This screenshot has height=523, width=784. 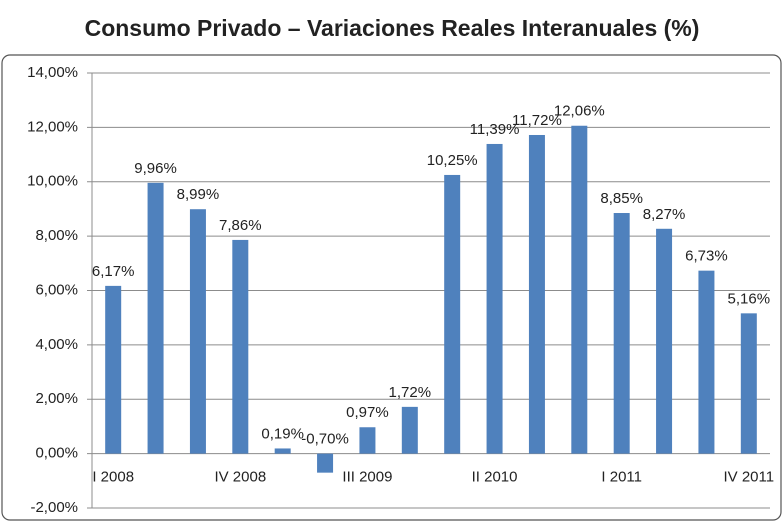 I want to click on value-label: 0,97%, so click(x=367, y=412).